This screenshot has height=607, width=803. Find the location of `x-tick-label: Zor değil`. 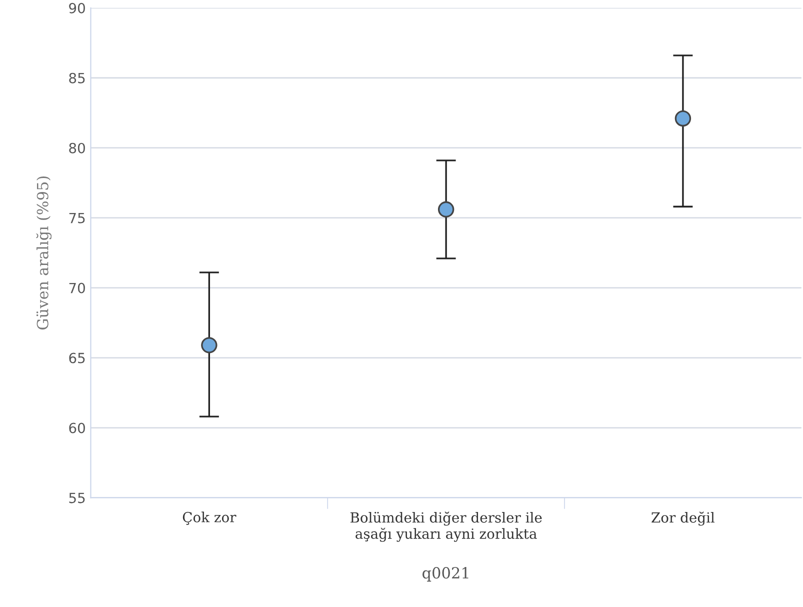

x-tick-label: Zor değil is located at coordinates (683, 519).